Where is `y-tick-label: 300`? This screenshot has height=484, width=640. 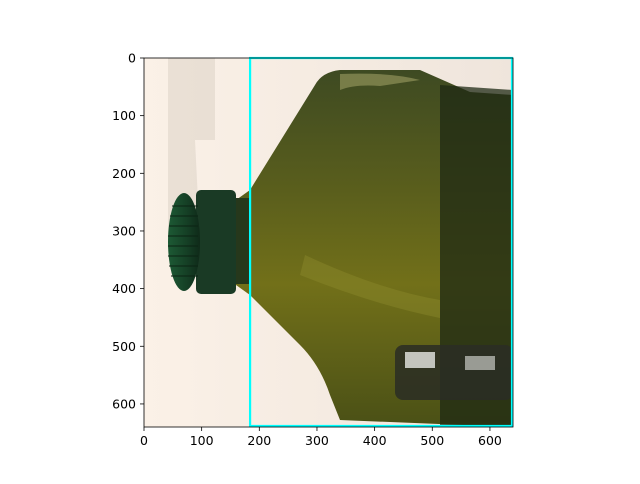 y-tick-label: 300 is located at coordinates (124, 230).